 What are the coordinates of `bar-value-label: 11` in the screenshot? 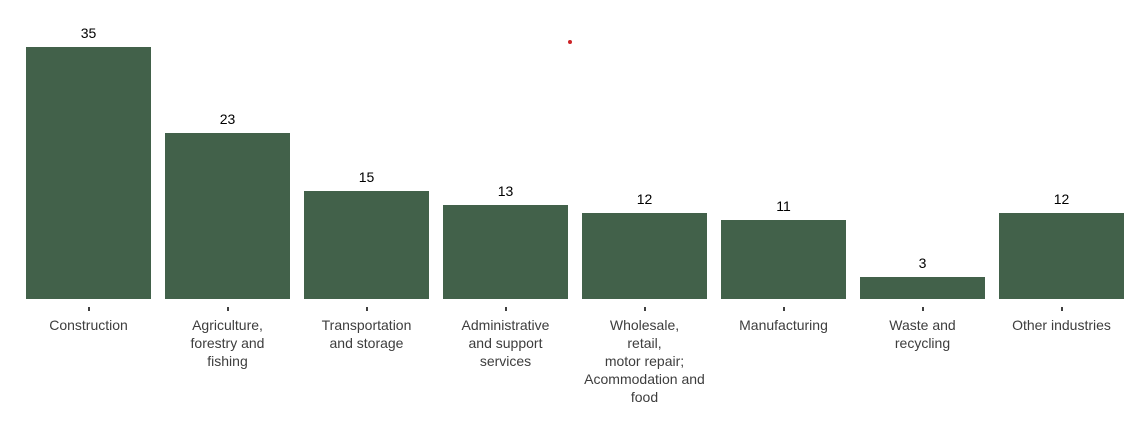 It's located at (783, 205).